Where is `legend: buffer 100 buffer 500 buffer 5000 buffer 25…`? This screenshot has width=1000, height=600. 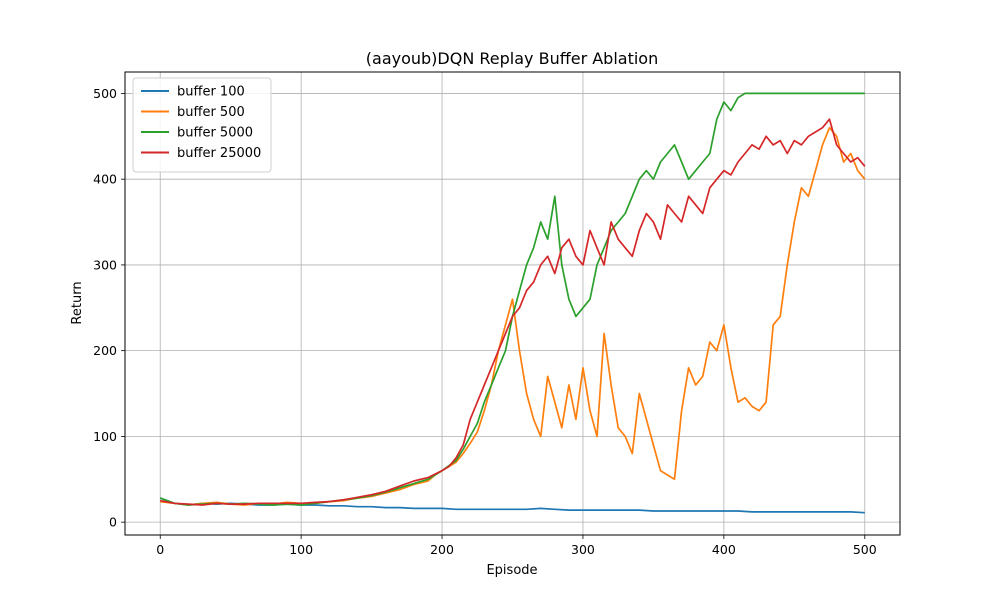
legend: buffer 100 buffer 500 buffer 5000 buffer 25… is located at coordinates (202, 125).